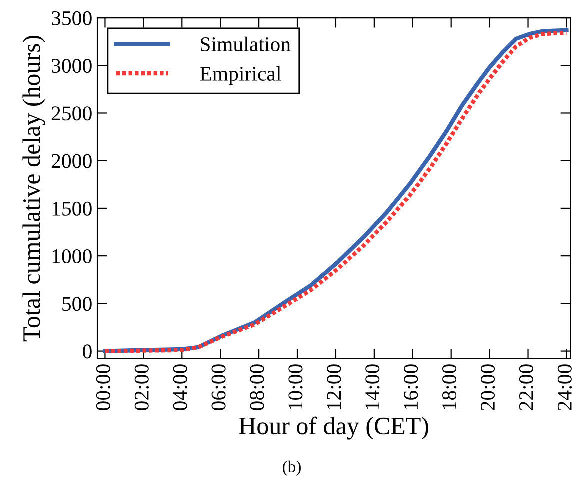 Image resolution: width=584 pixels, height=487 pixels. Describe the element at coordinates (295, 387) in the screenshot. I see `x-tick-label: 10:00` at that location.